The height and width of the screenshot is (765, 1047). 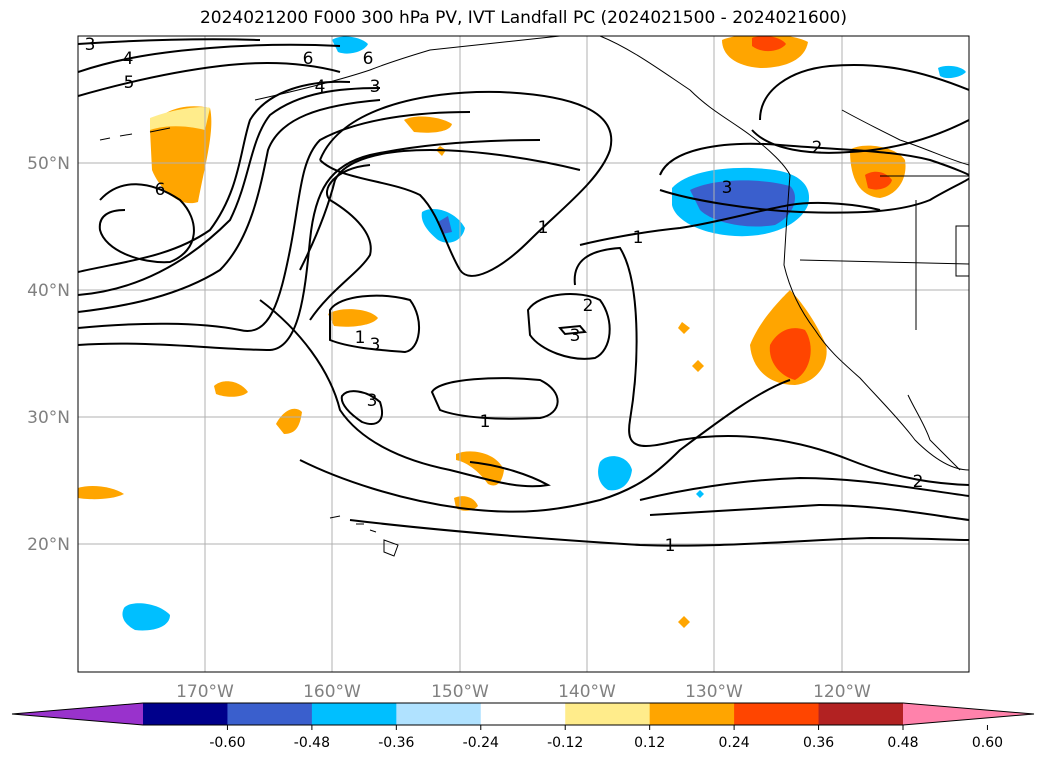 I want to click on lat-label: 40°N, so click(x=48, y=291).